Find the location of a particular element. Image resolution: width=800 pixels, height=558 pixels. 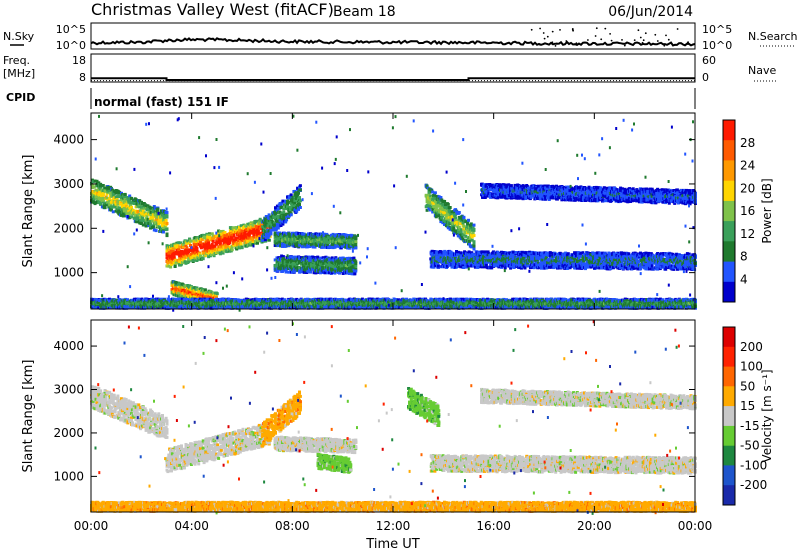

cpid-label: CPID is located at coordinates (20, 97).